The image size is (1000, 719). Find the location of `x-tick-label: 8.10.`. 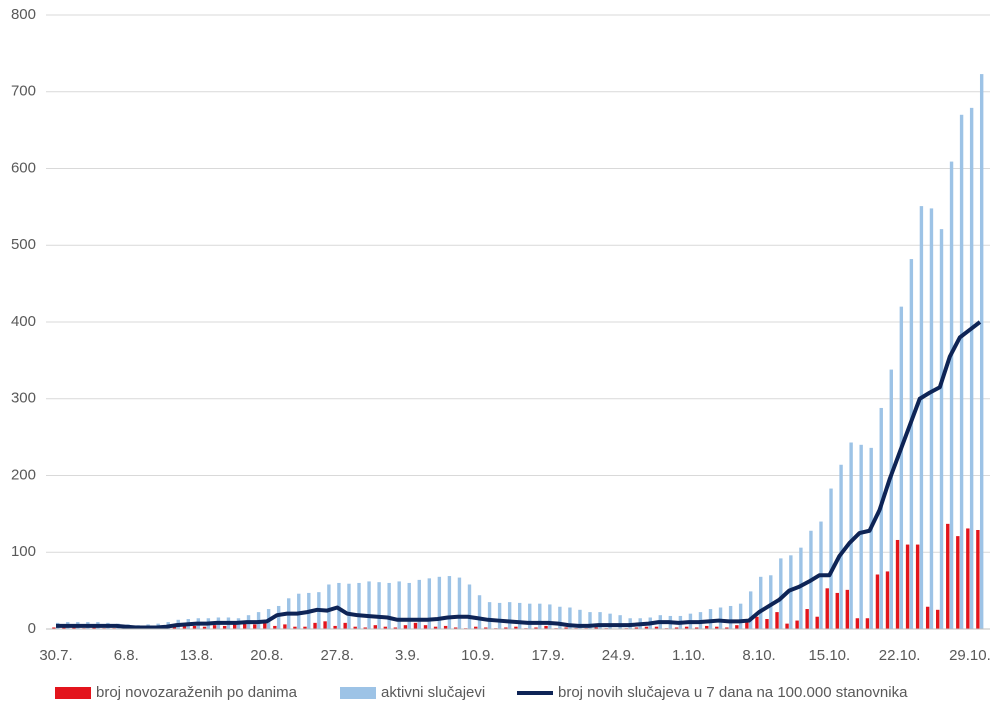

x-tick-label: 8.10. is located at coordinates (758, 655).